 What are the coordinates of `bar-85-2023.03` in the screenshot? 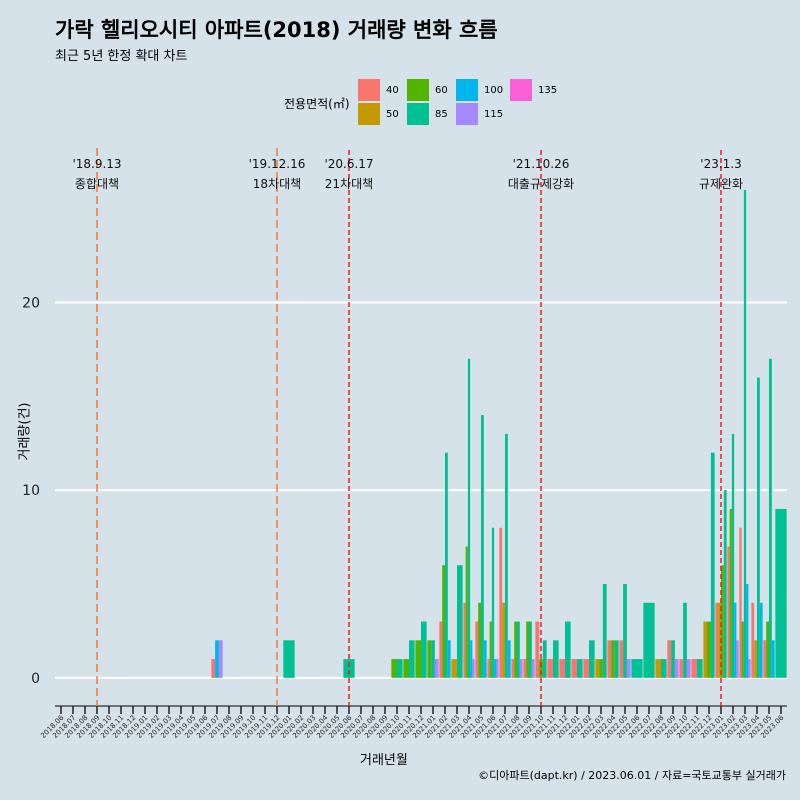 It's located at (745, 433).